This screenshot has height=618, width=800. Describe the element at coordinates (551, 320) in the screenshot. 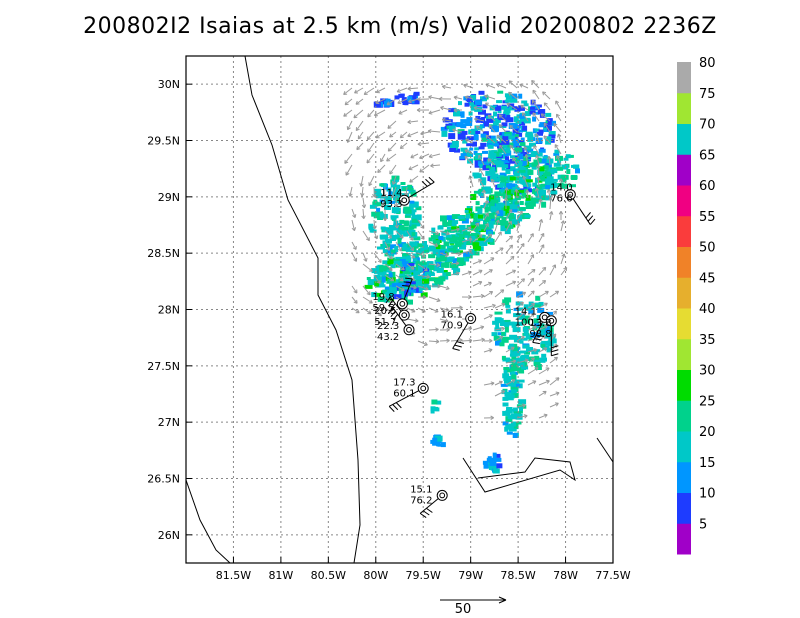

I see `station-marker-inner` at that location.